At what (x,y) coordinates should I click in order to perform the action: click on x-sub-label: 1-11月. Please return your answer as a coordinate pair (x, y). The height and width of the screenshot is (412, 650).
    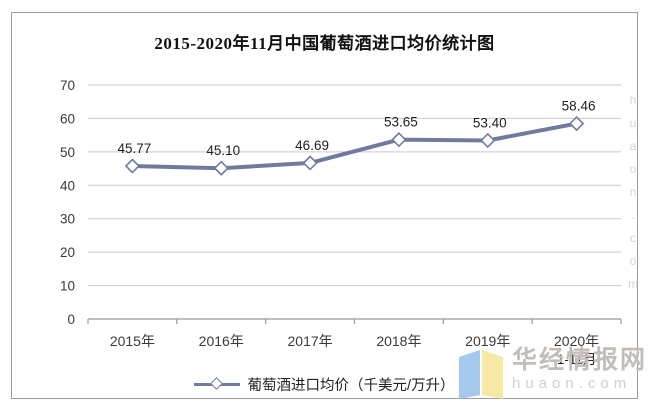
    Looking at the image, I should click on (577, 359).